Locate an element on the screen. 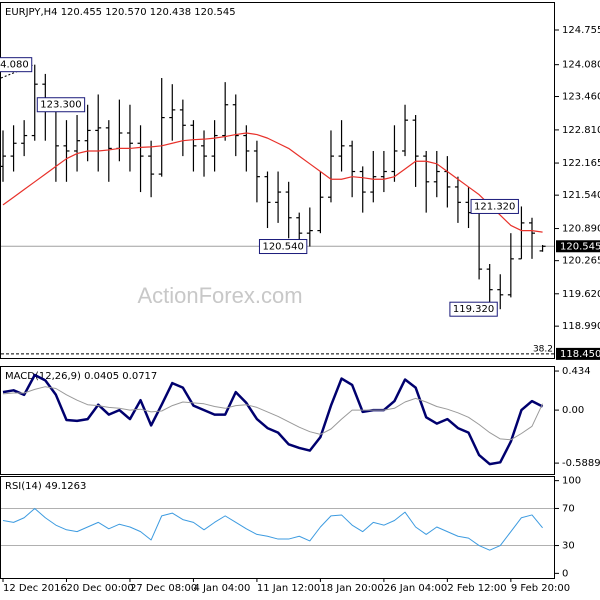 Image resolution: width=600 pixels, height=600 pixels. y-tick-label: 70 is located at coordinates (568, 508).